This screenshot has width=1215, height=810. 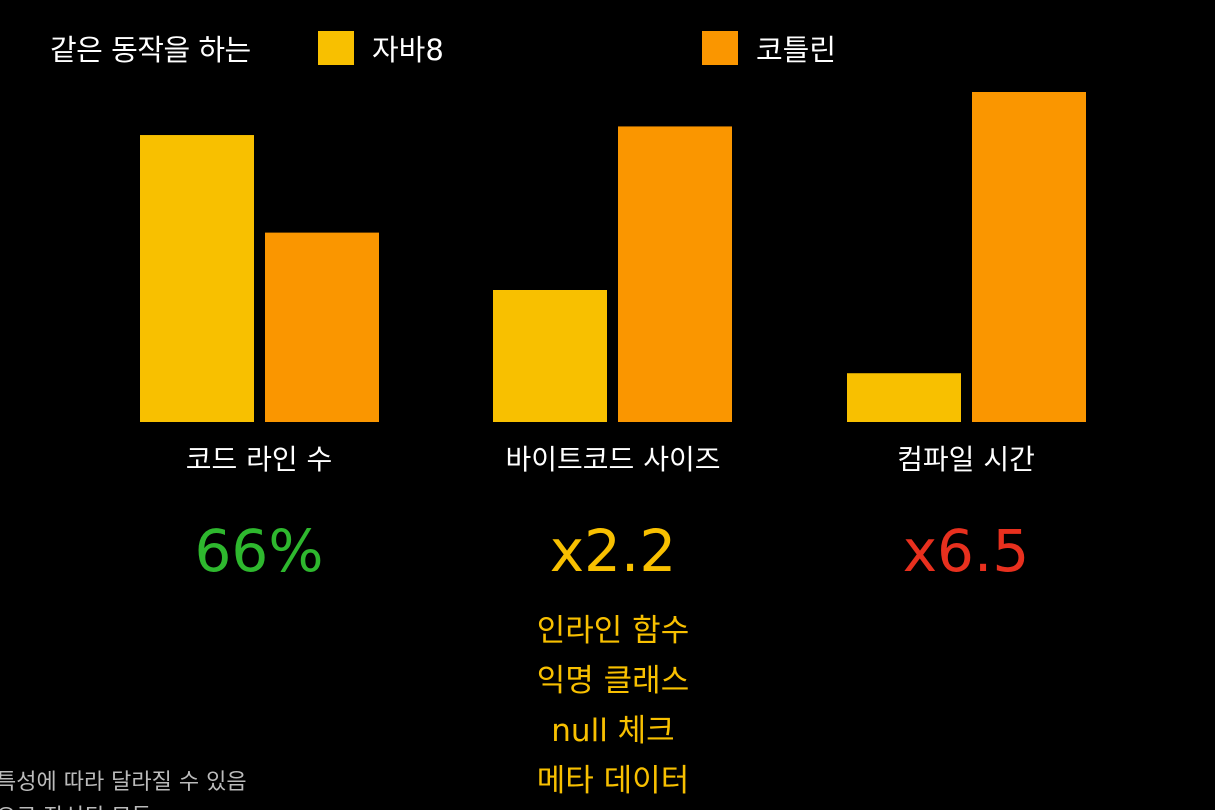 I want to click on legend-swatch-java8, so click(x=336, y=48).